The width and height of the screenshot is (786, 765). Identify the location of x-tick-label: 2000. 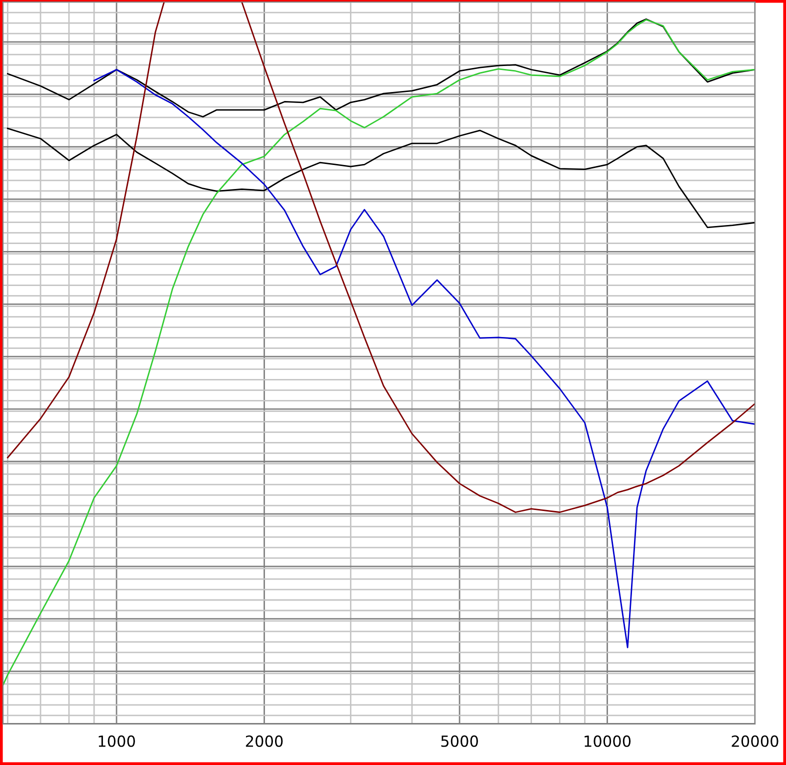
(264, 741).